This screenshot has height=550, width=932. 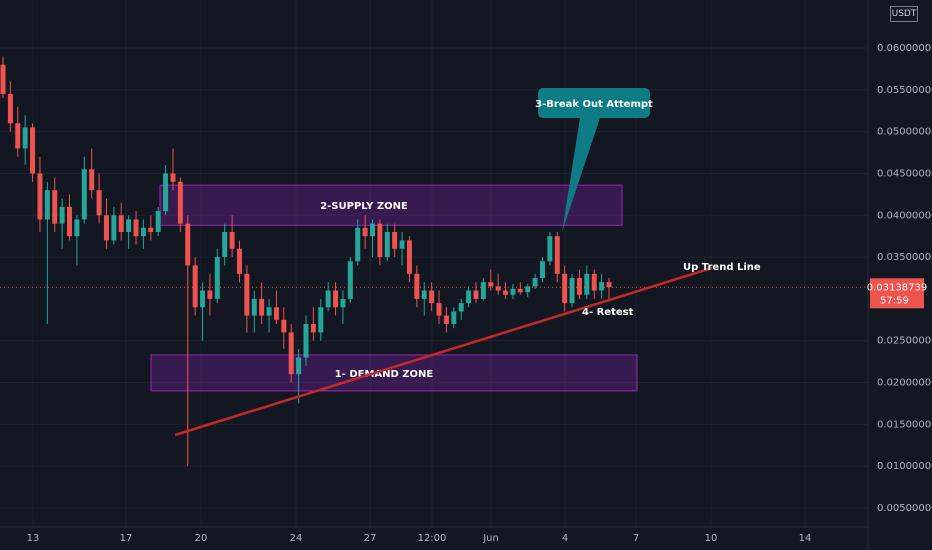 I want to click on x-tick-label: 20, so click(x=201, y=538).